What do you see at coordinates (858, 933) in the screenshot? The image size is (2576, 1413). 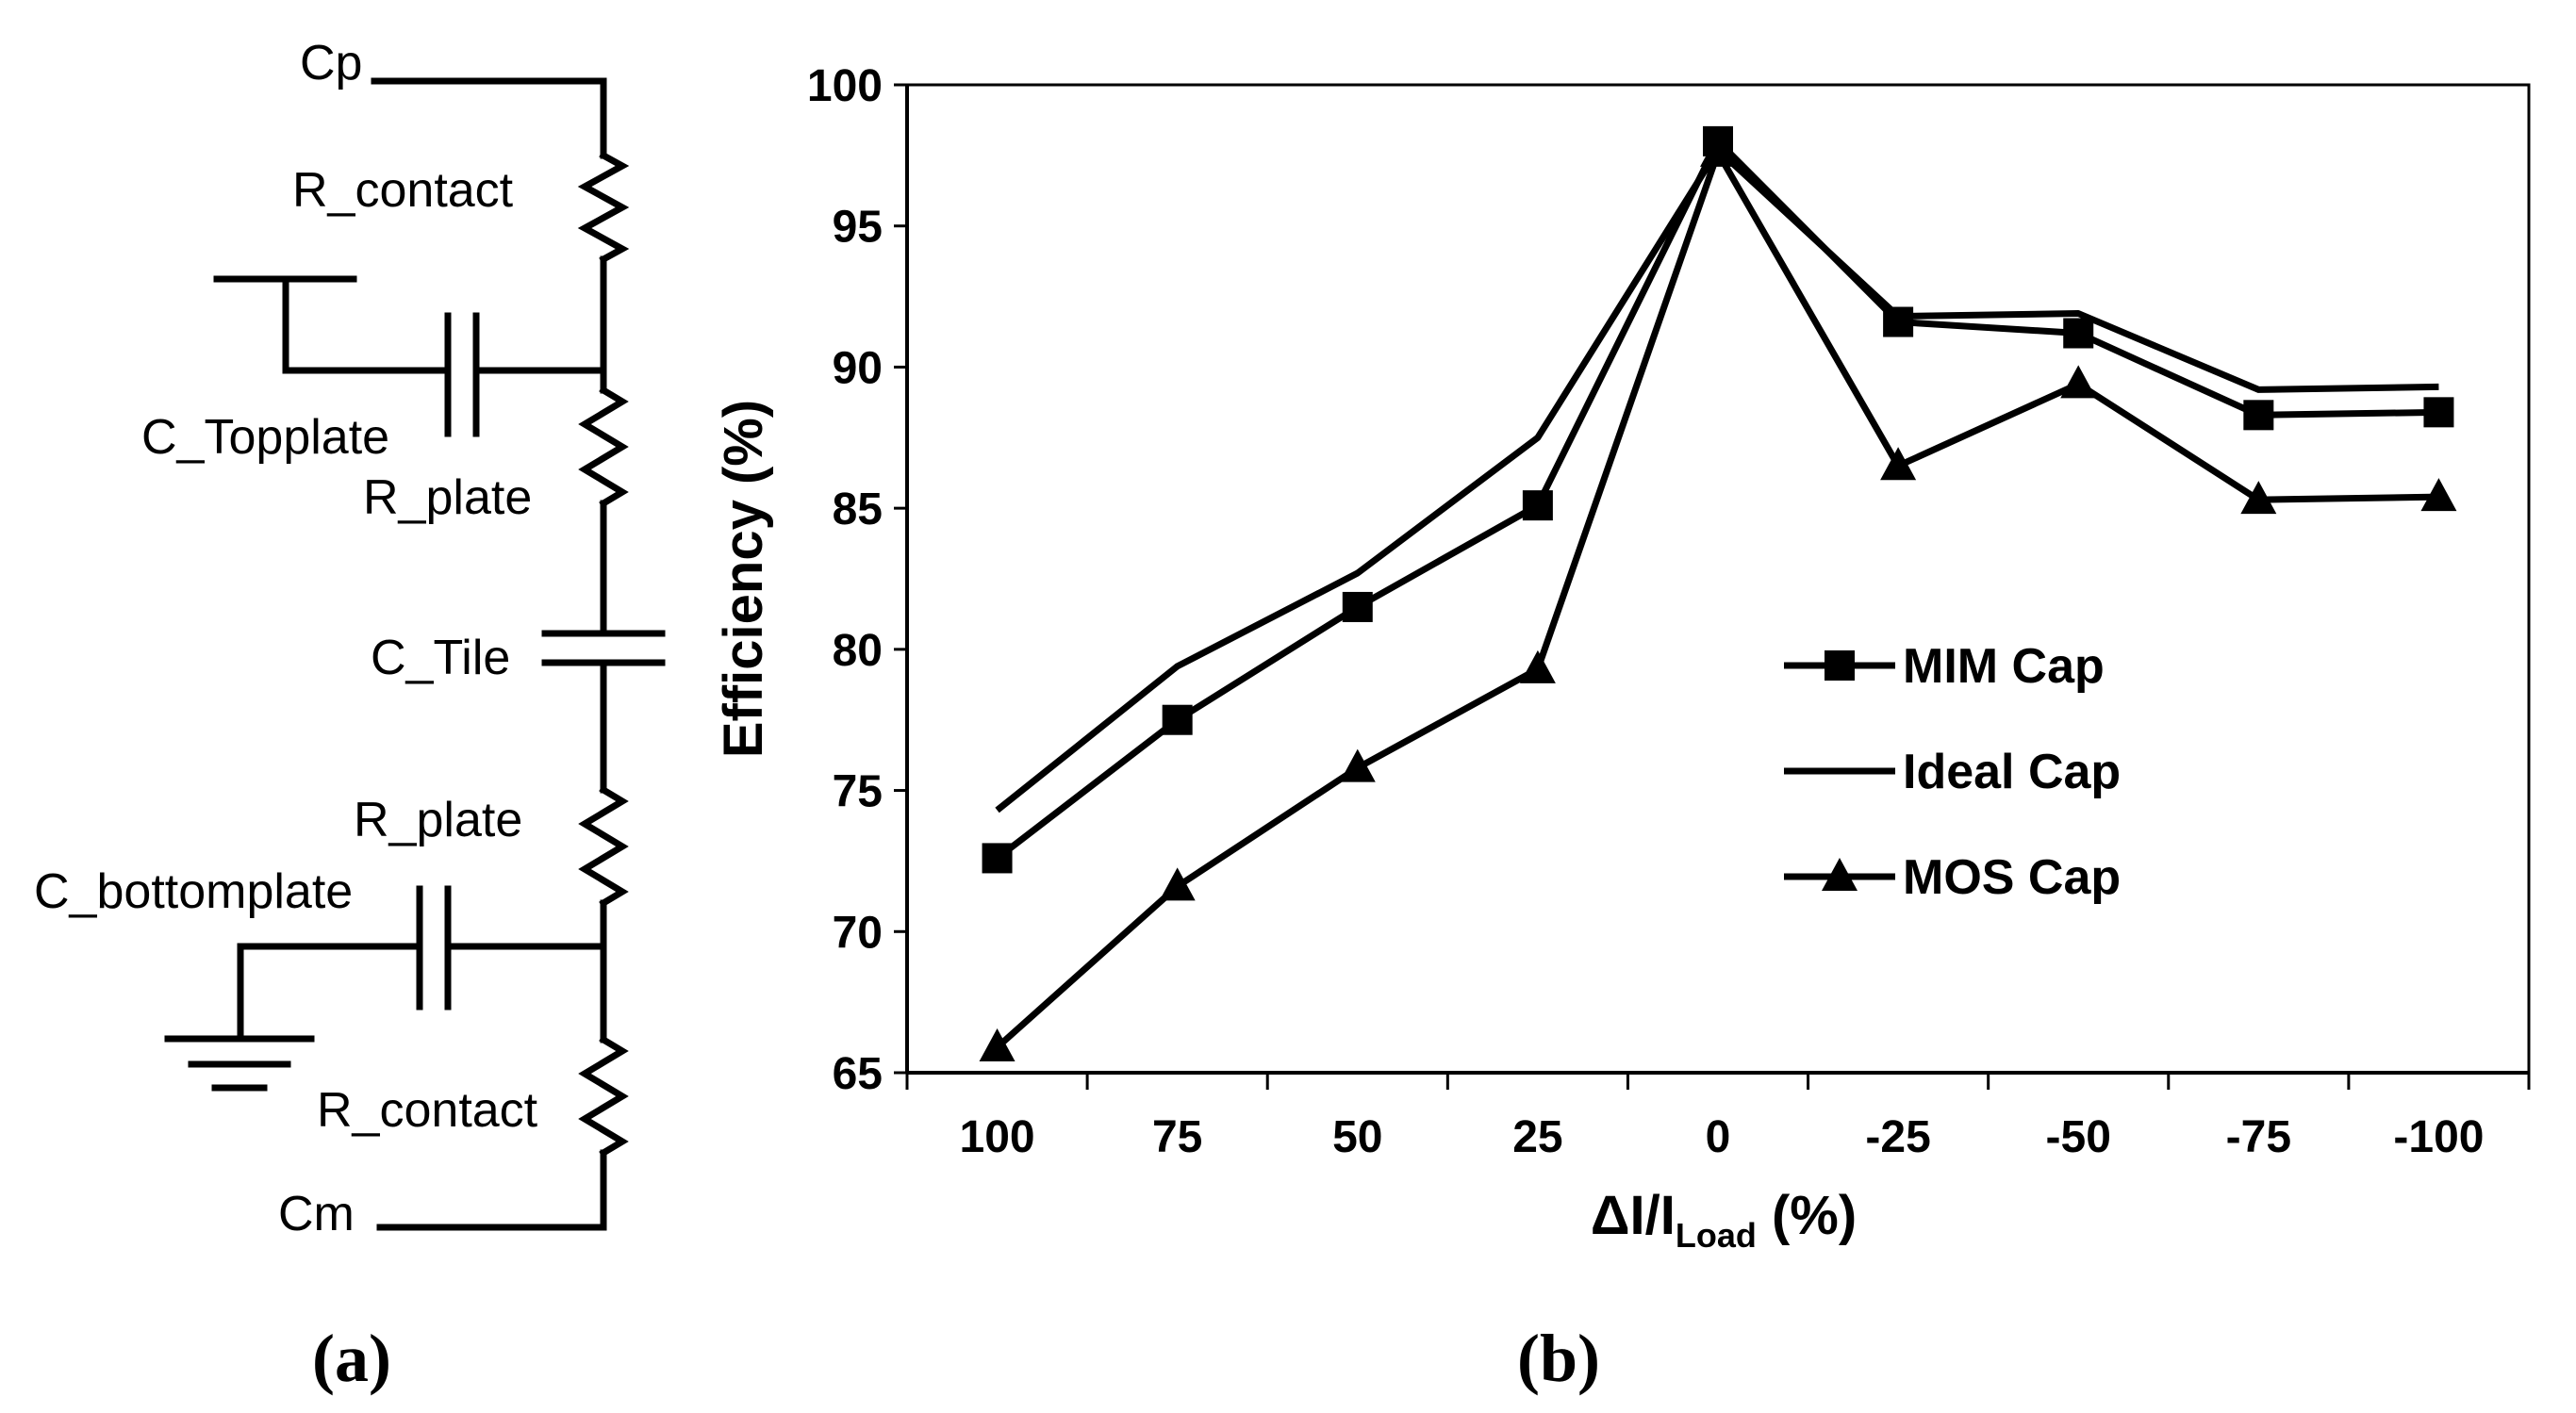 I see `y-tick-label: 70` at bounding box center [858, 933].